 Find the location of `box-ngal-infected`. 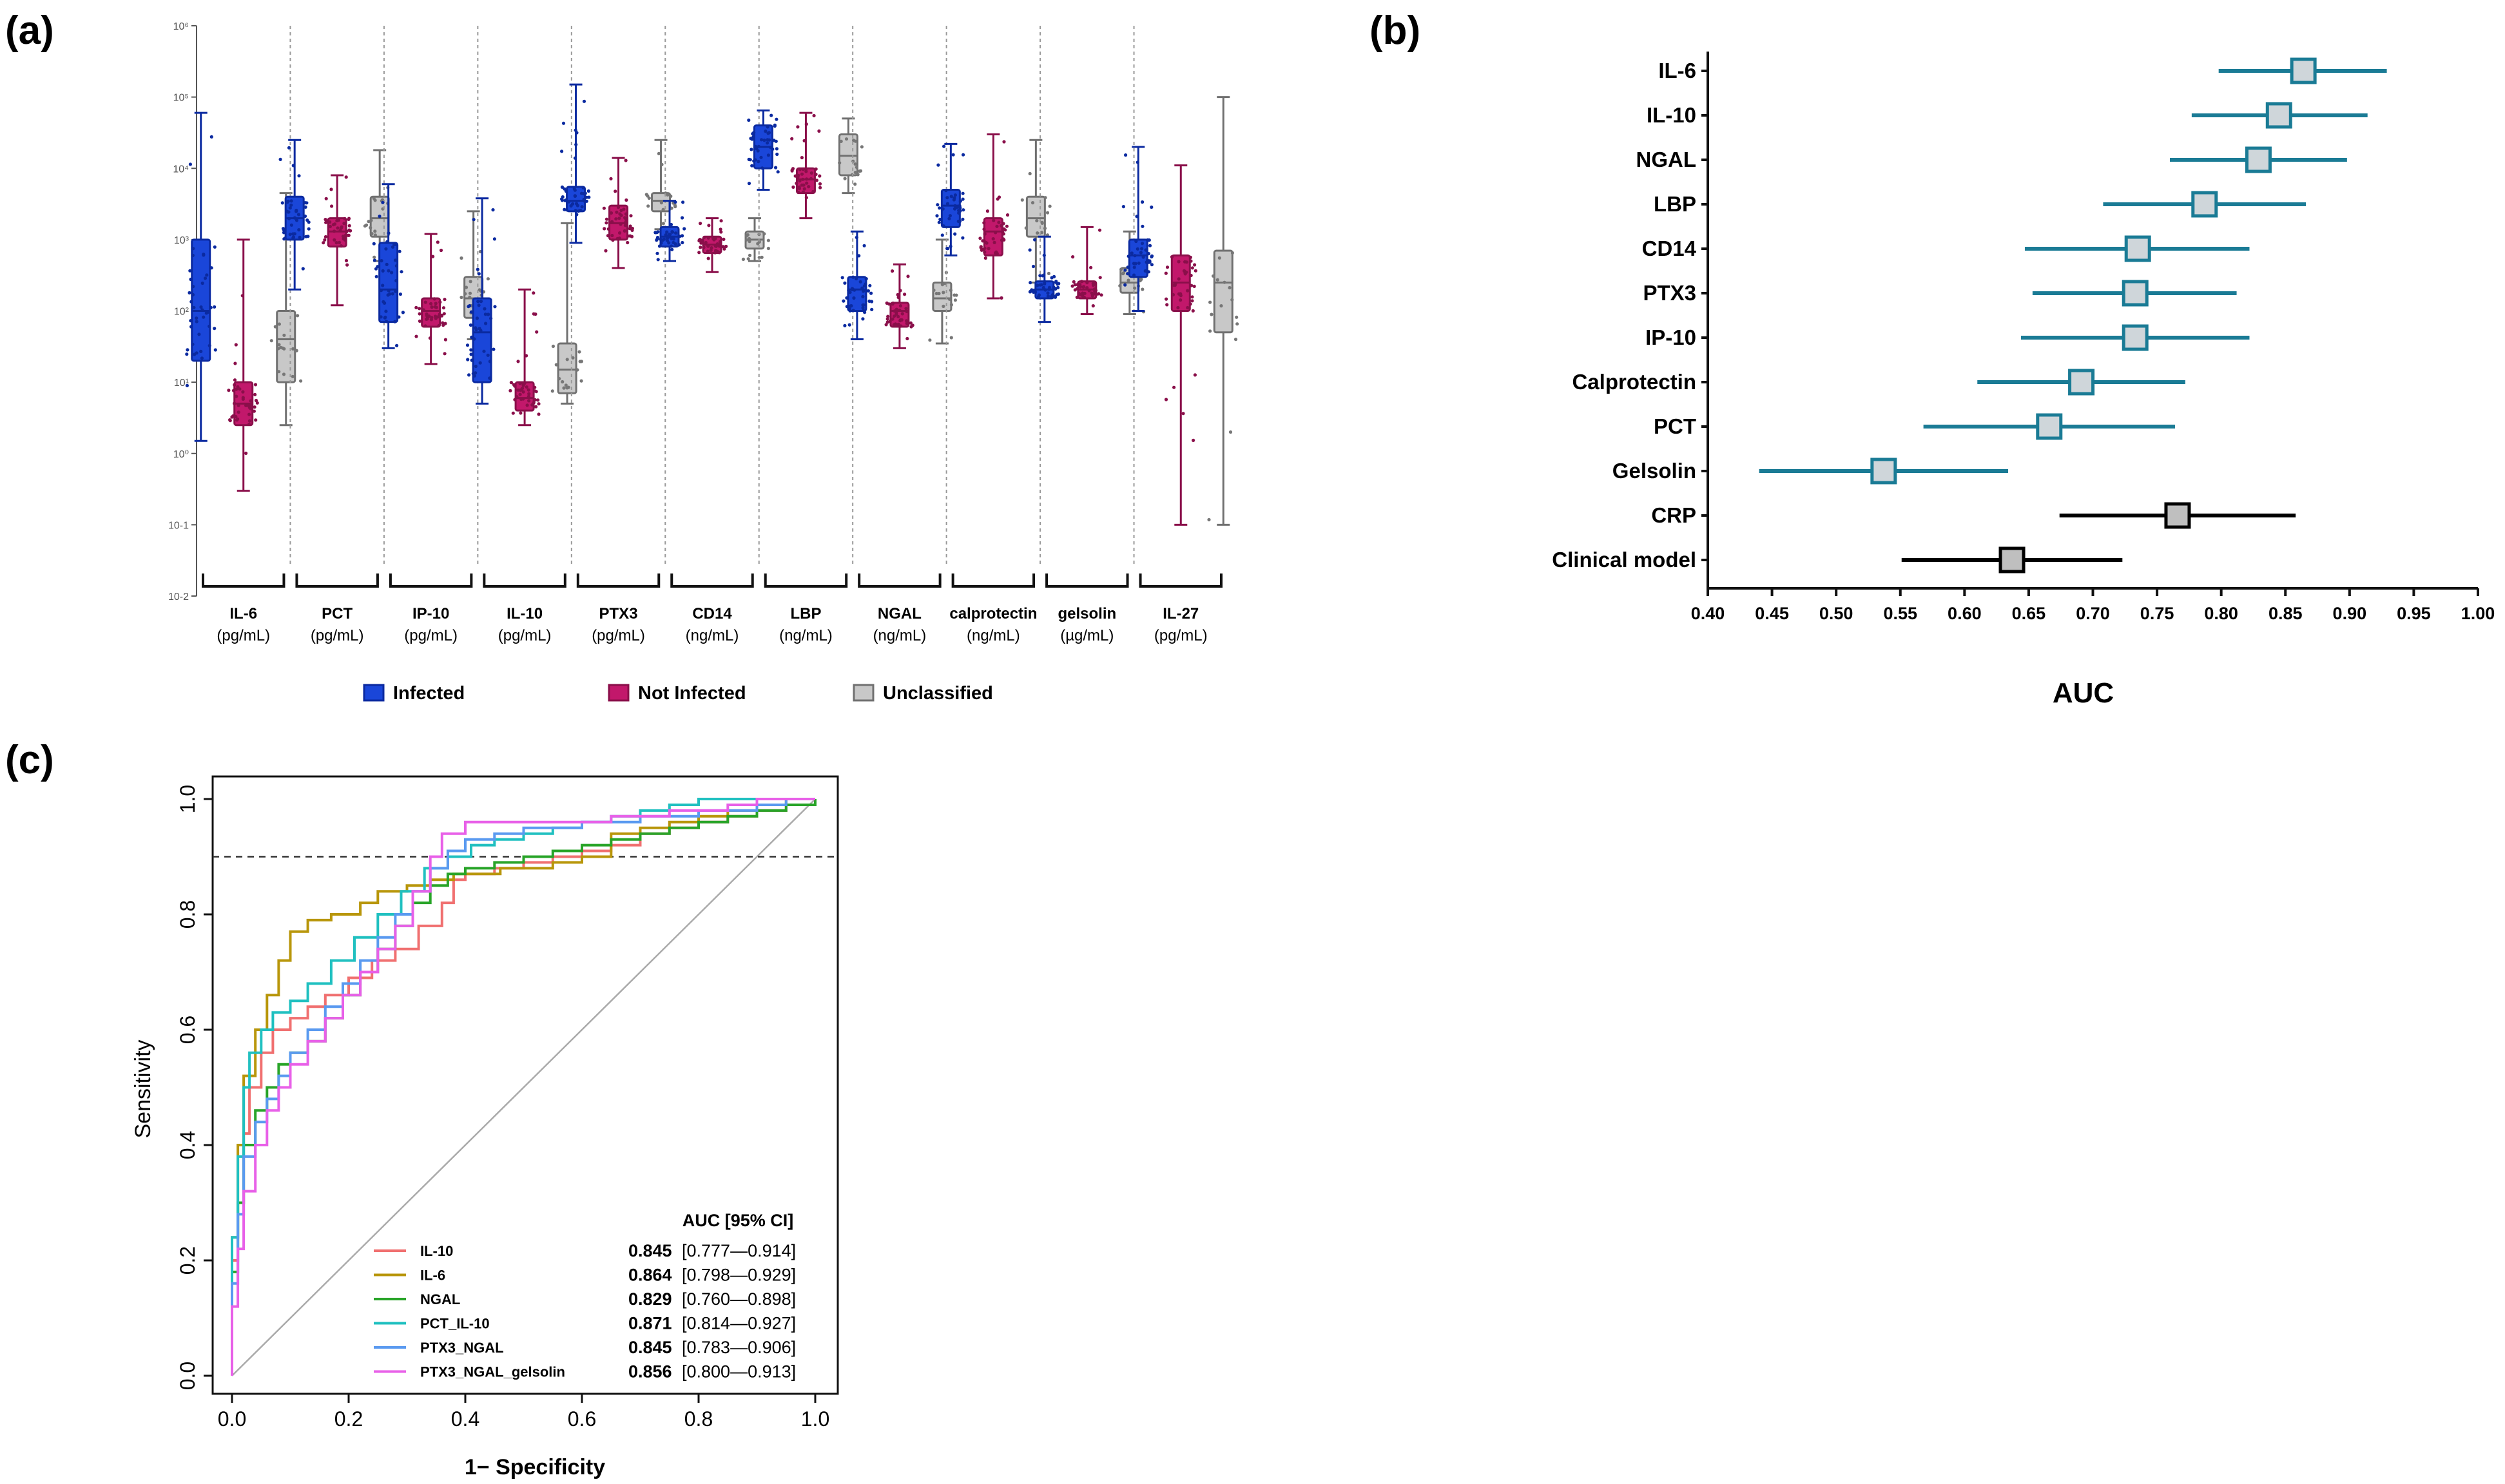

box-ngal-infected is located at coordinates (857, 285).